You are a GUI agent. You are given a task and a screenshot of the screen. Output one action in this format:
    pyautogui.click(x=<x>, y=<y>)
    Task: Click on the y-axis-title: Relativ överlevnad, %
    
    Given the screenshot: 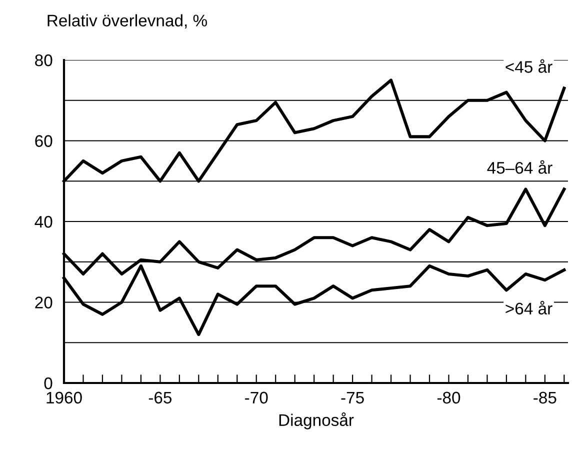 What is the action you would take?
    pyautogui.click(x=127, y=21)
    